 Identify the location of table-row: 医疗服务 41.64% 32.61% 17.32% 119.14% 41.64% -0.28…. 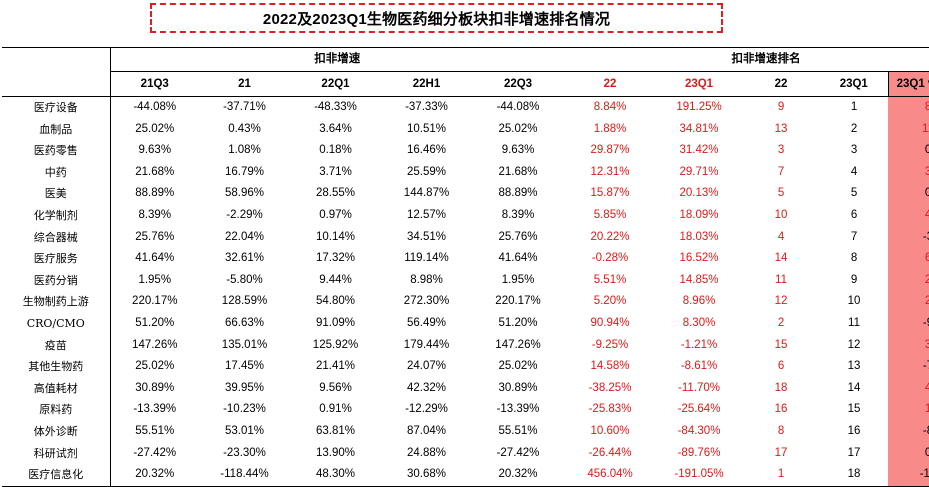
(465, 259).